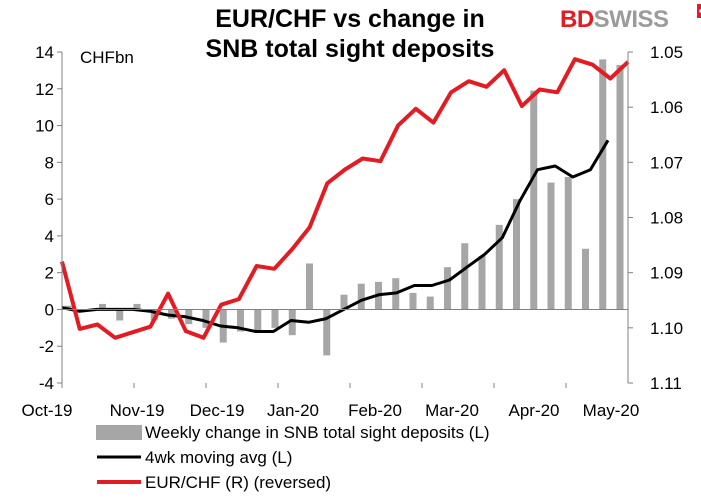  Describe the element at coordinates (666, 383) in the screenshot. I see `right-tick-label: 1.11` at that location.